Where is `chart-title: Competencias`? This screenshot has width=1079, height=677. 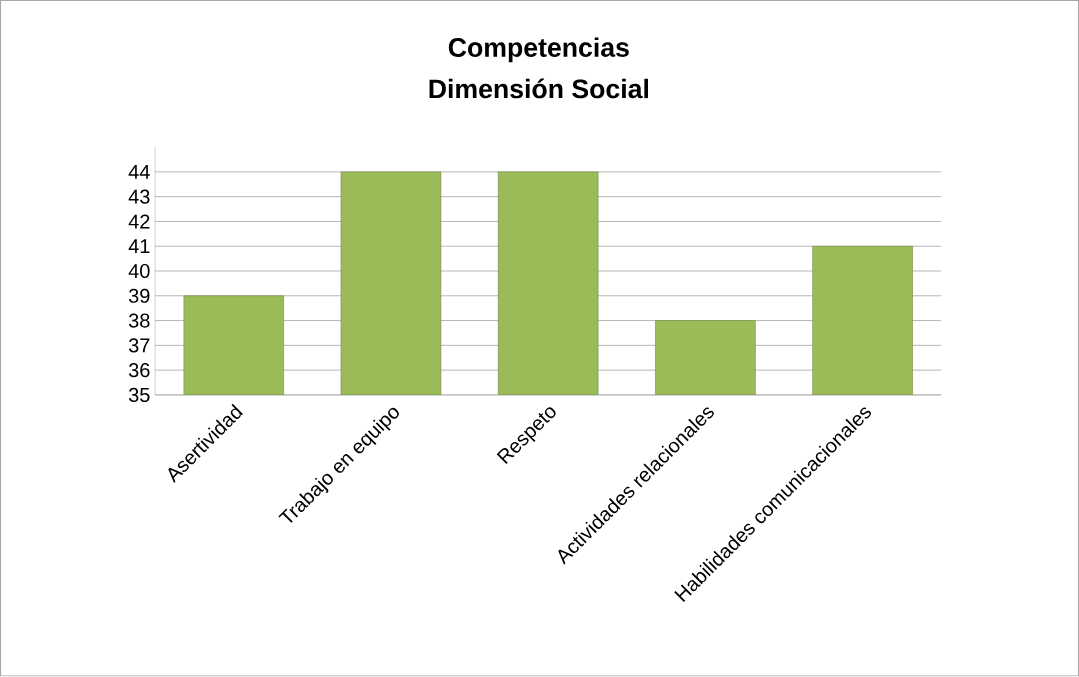
chart-title: Competencias is located at coordinates (538, 50).